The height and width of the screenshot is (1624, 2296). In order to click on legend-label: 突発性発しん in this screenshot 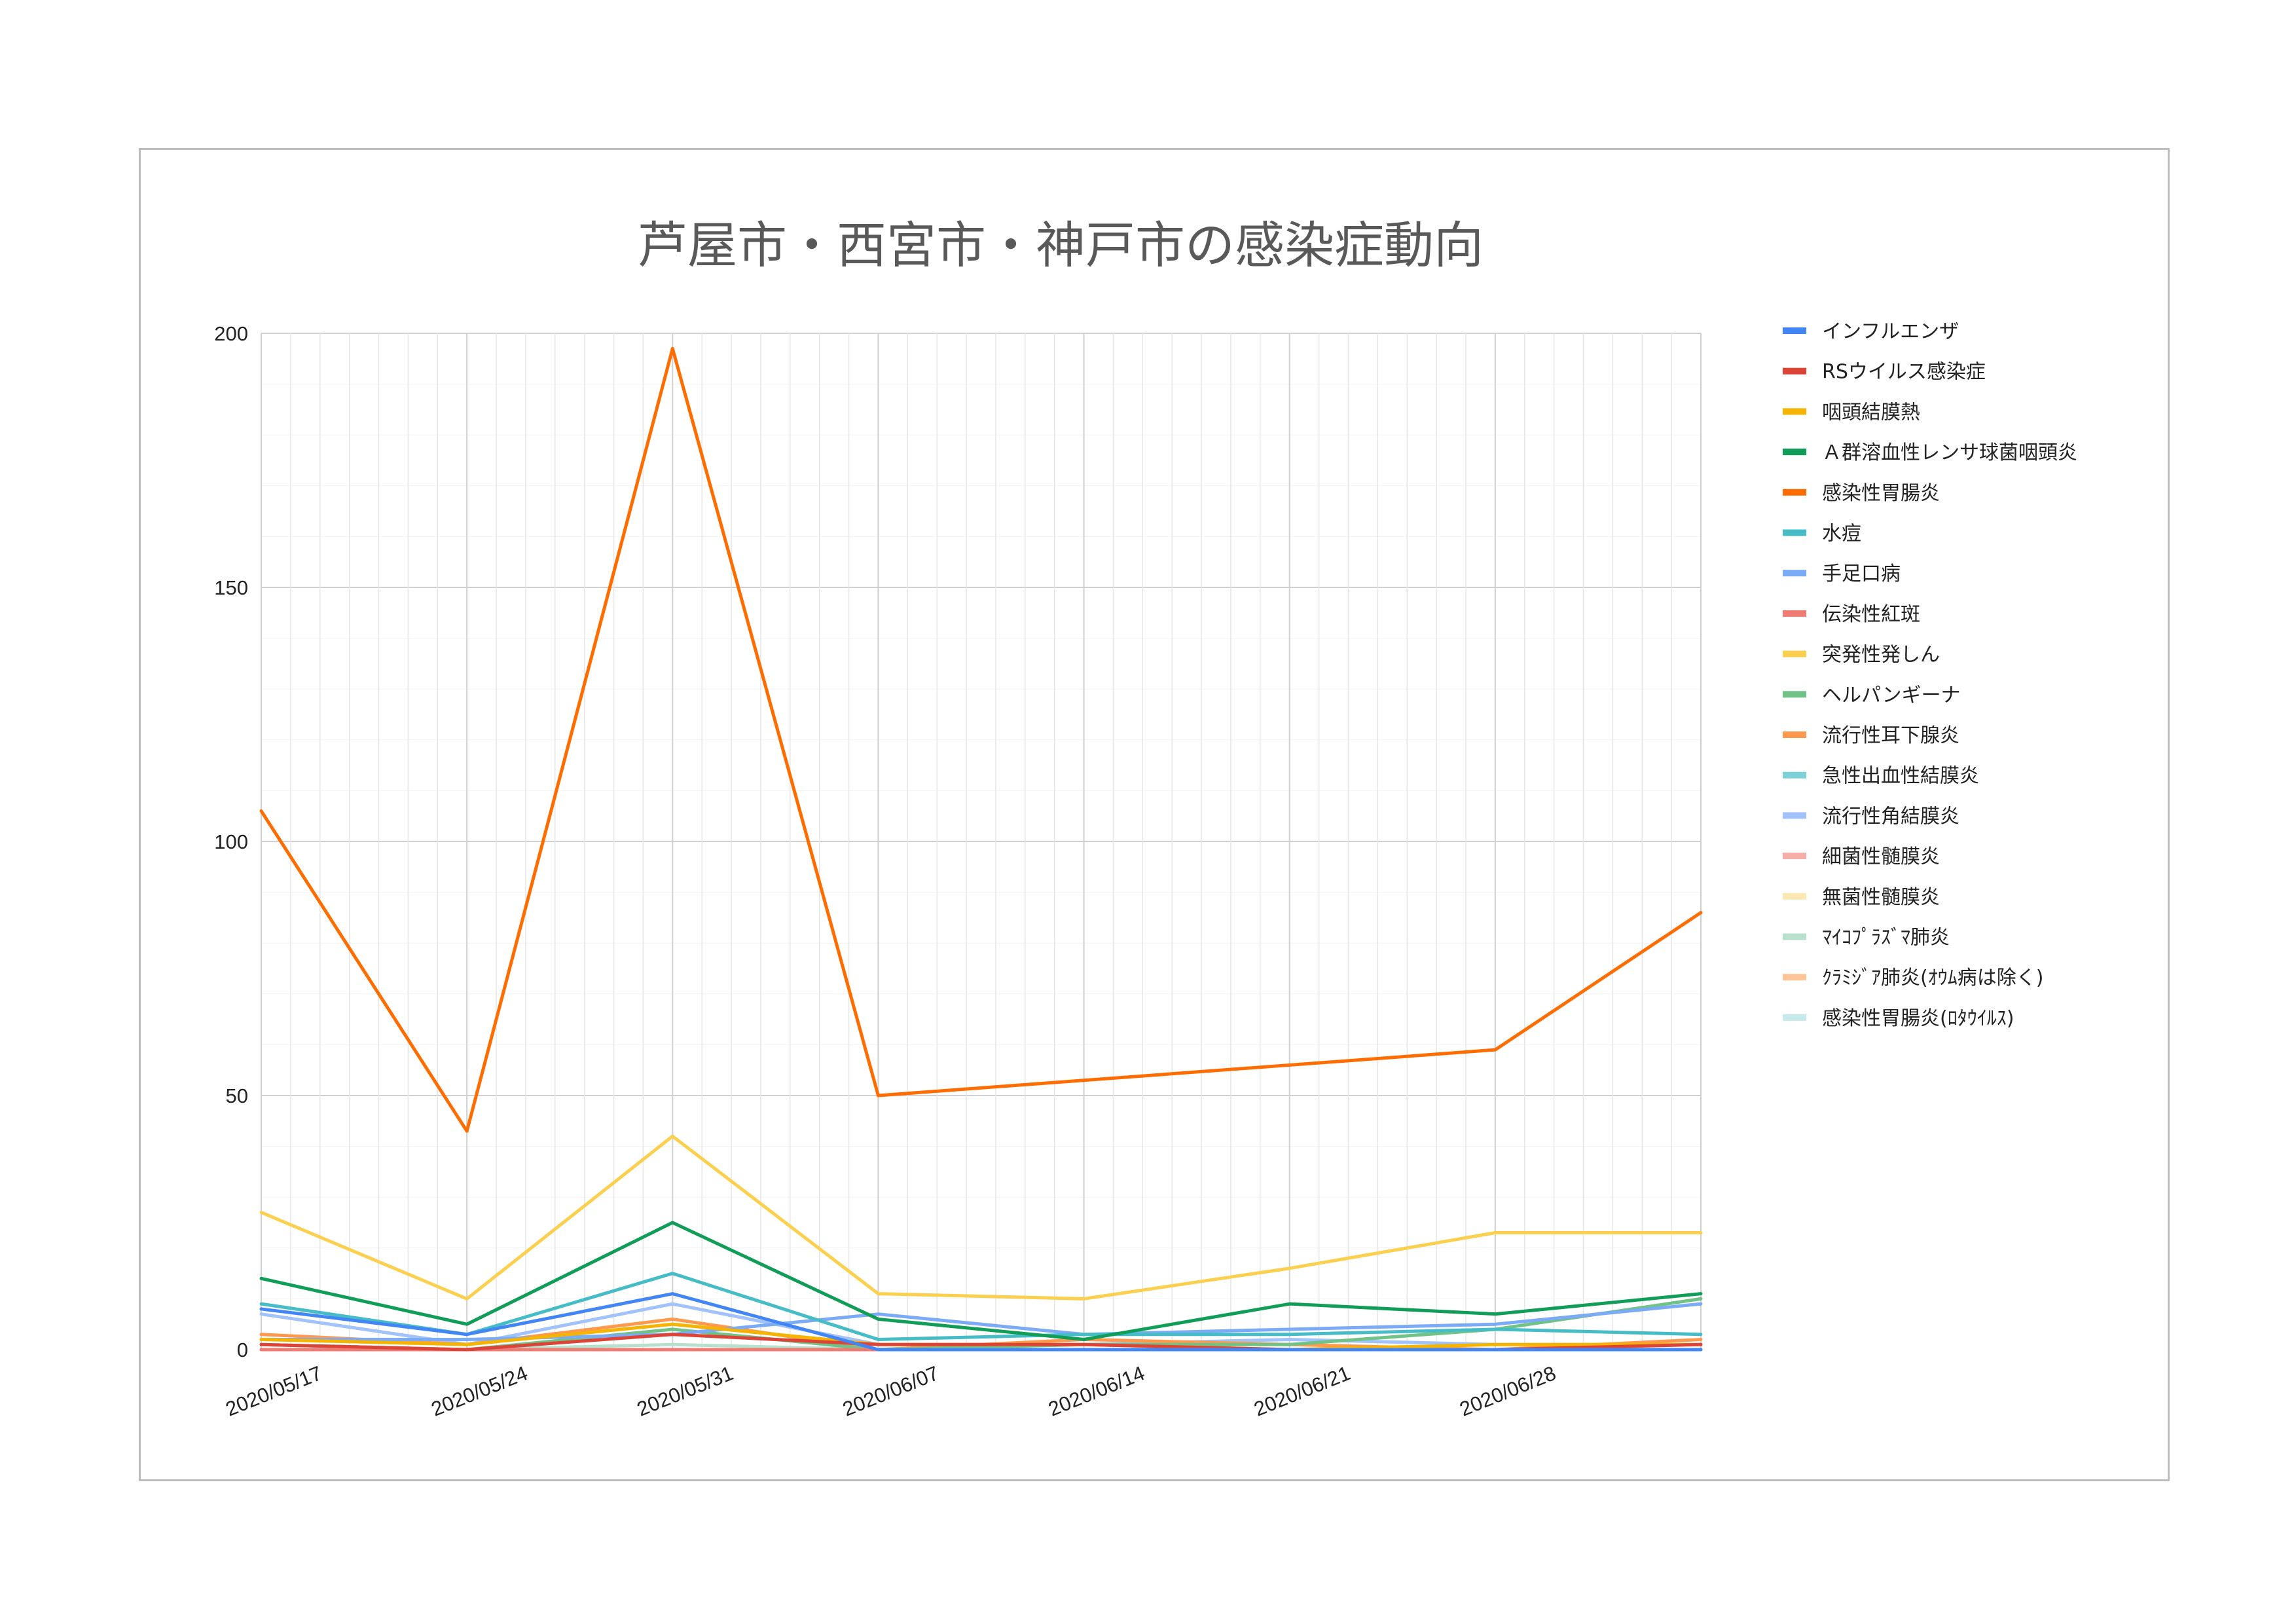, I will do `click(1881, 655)`.